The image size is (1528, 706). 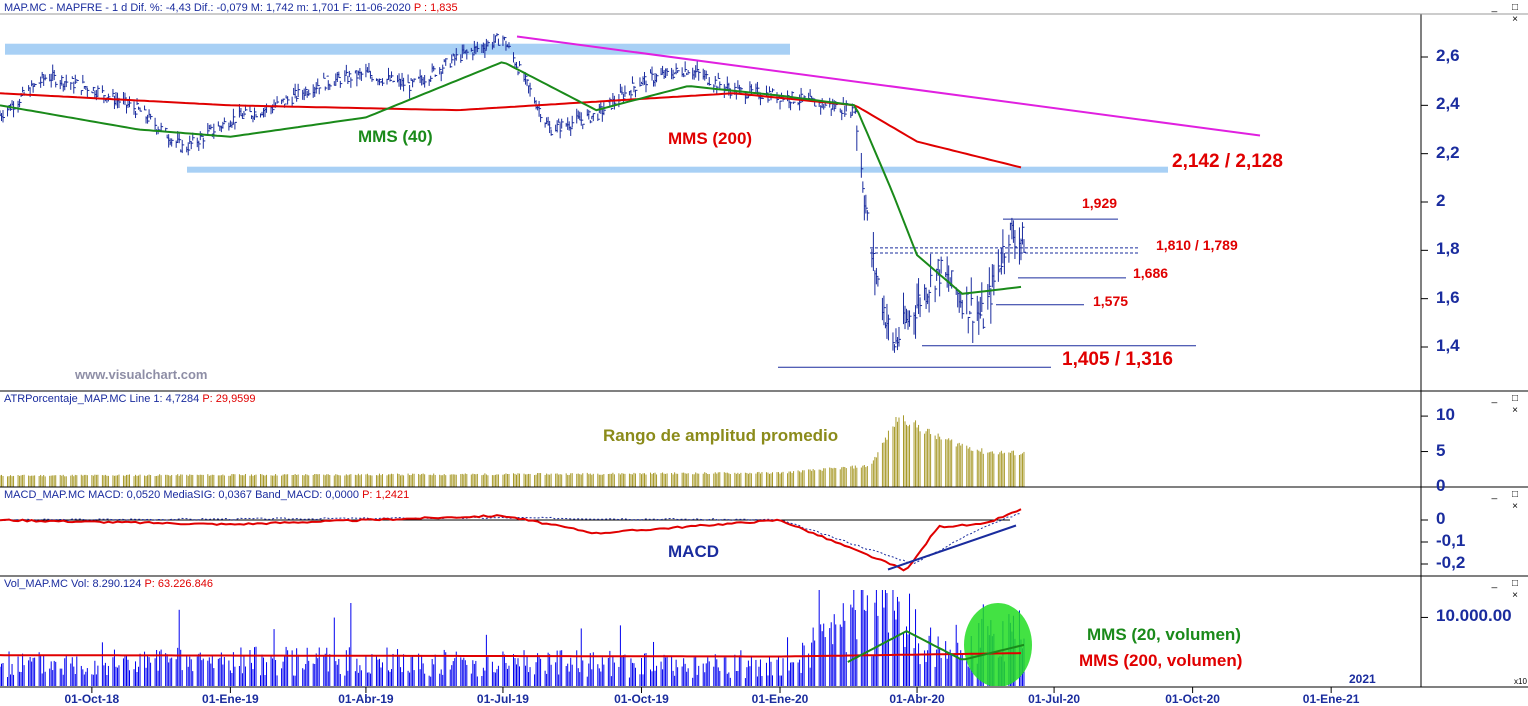 What do you see at coordinates (1441, 450) in the screenshot?
I see `atr-y-tick: 5` at bounding box center [1441, 450].